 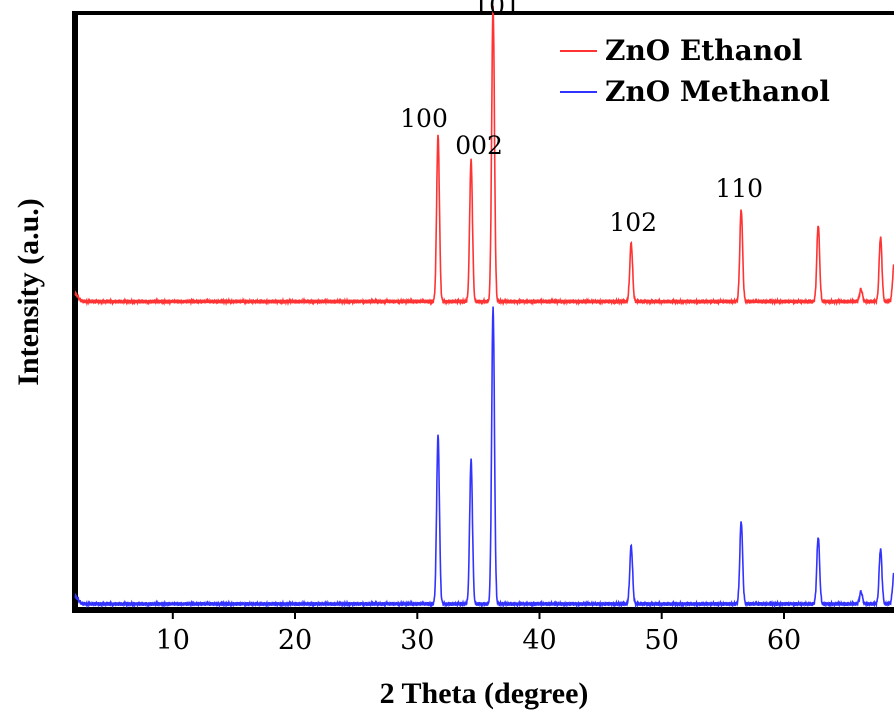 I want to click on x-tick-label-60: 60, so click(x=784, y=640).